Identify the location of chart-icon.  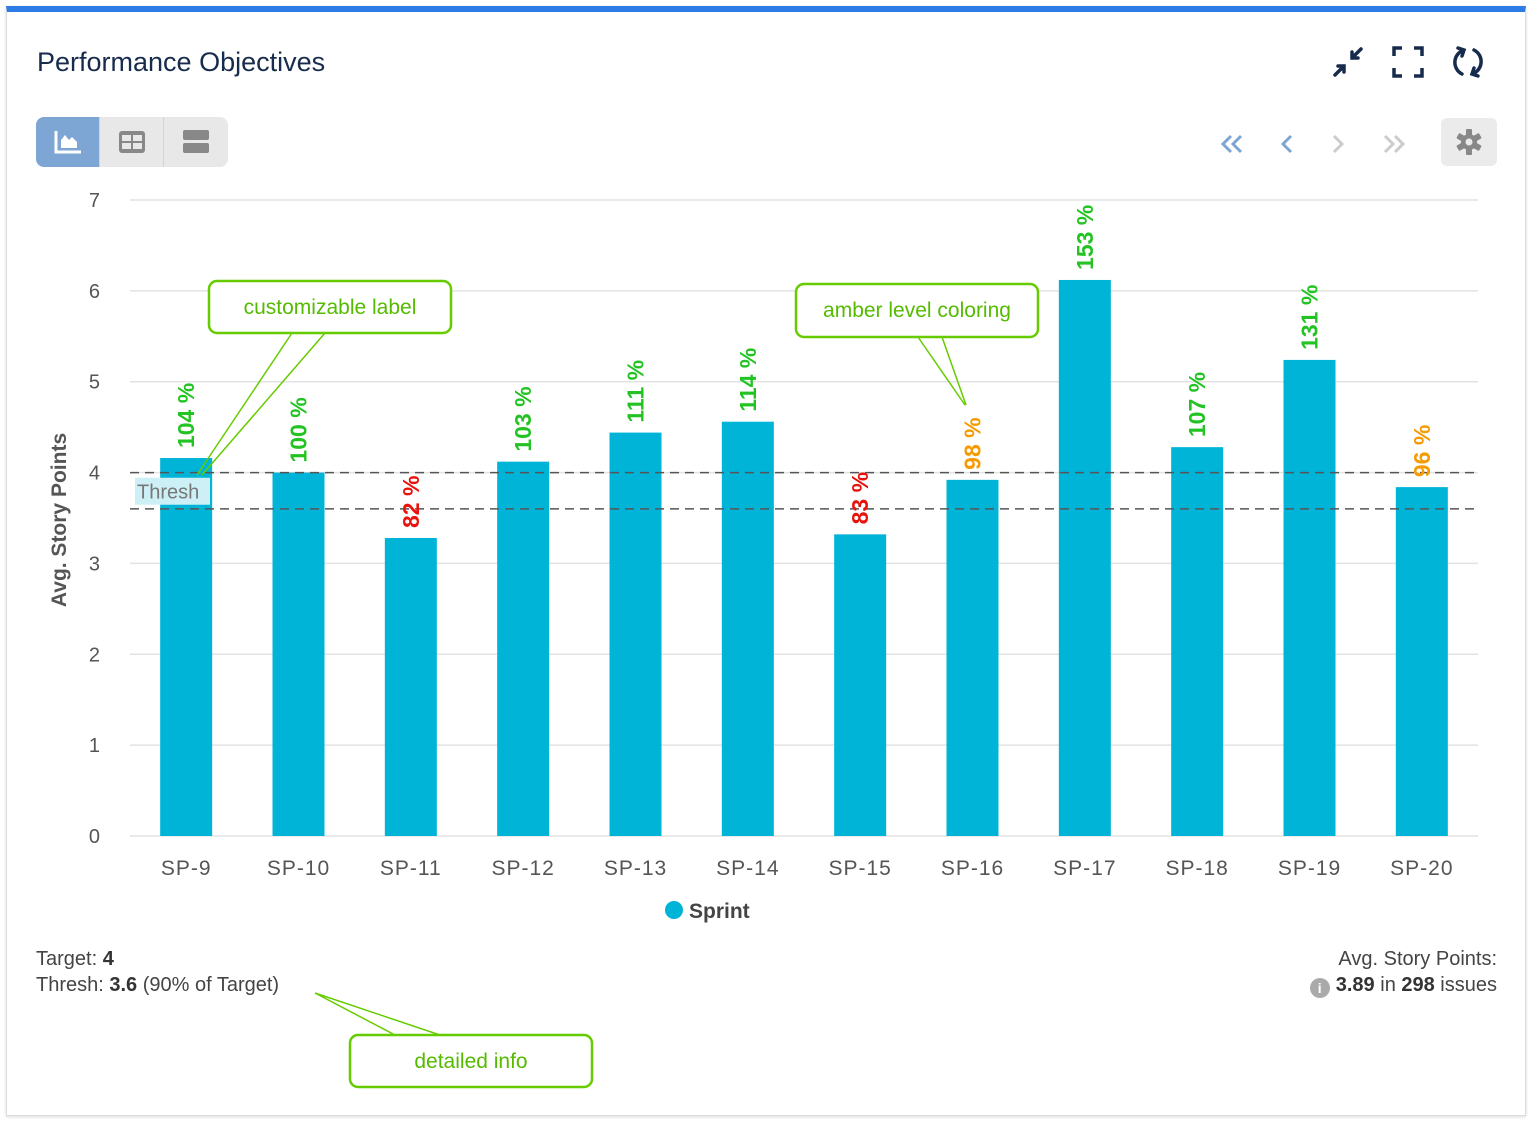
(67, 142).